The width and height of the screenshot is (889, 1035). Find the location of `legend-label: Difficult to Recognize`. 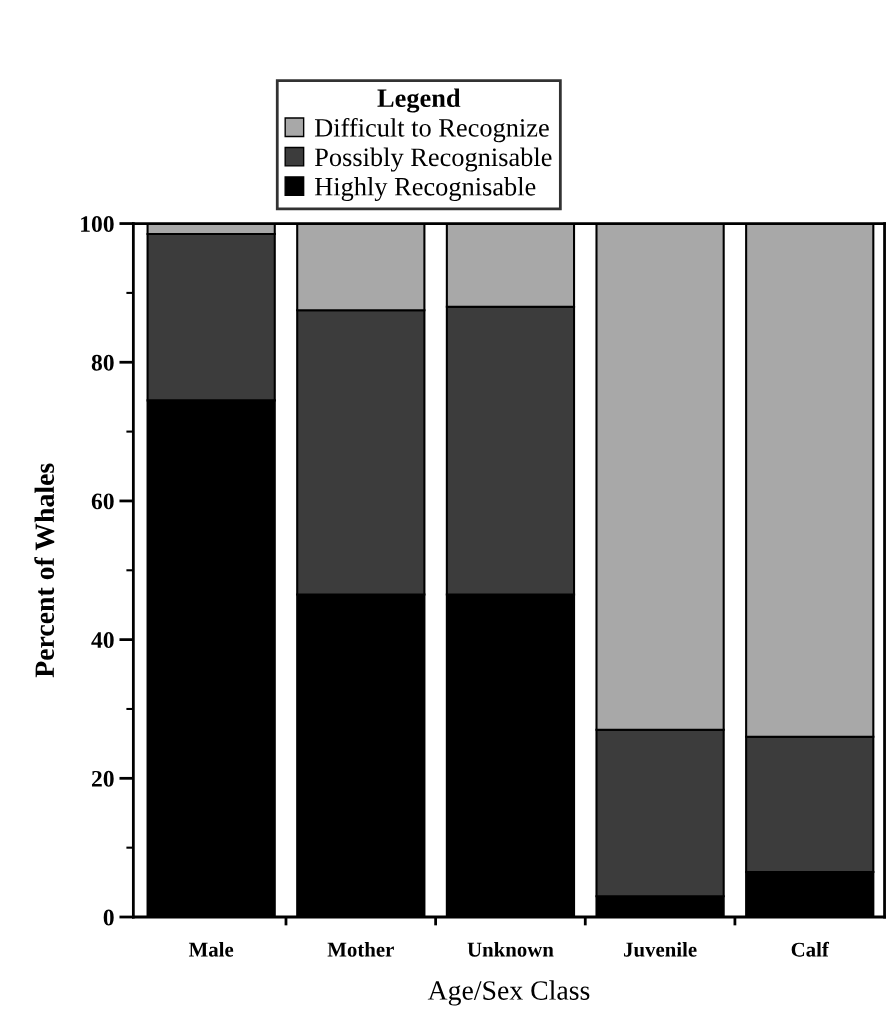

legend-label: Difficult to Recognize is located at coordinates (431, 130).